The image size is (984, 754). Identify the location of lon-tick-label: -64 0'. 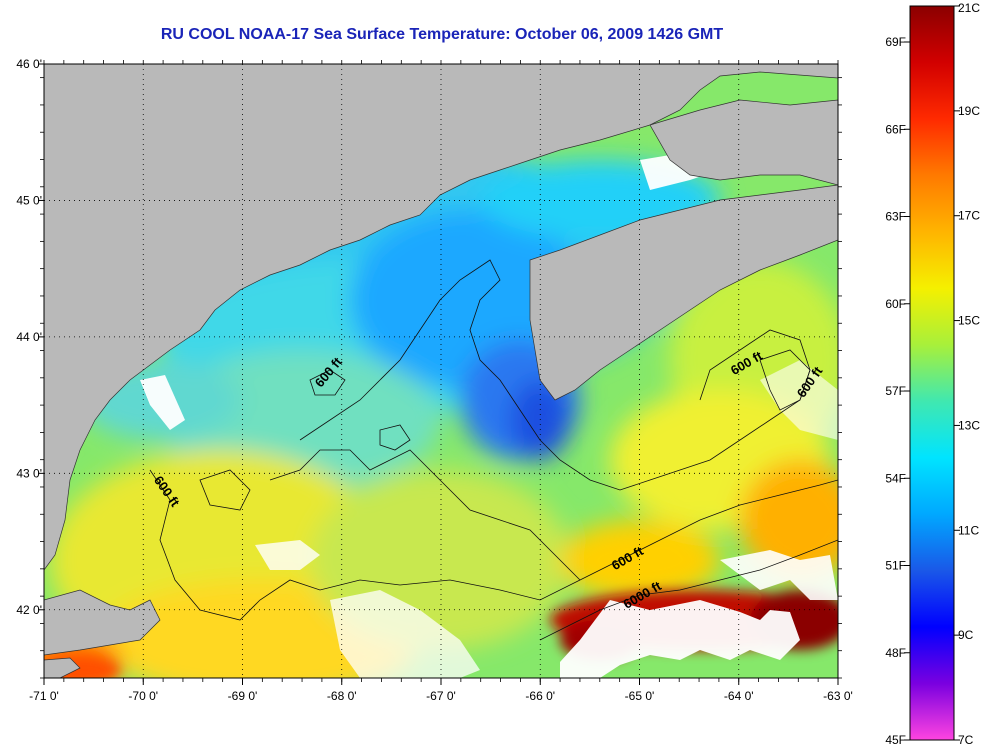
(739, 696).